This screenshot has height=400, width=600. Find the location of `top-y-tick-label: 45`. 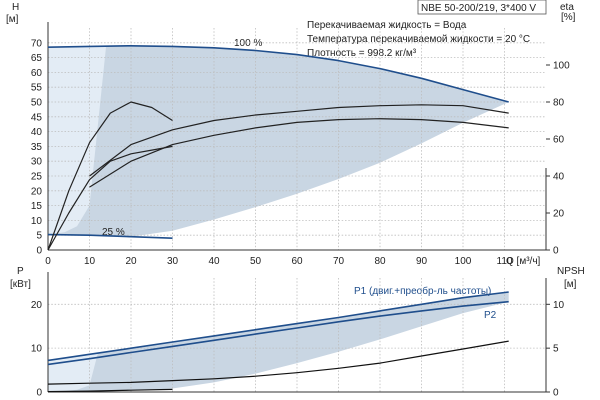

top-y-tick-label: 45 is located at coordinates (37, 117).